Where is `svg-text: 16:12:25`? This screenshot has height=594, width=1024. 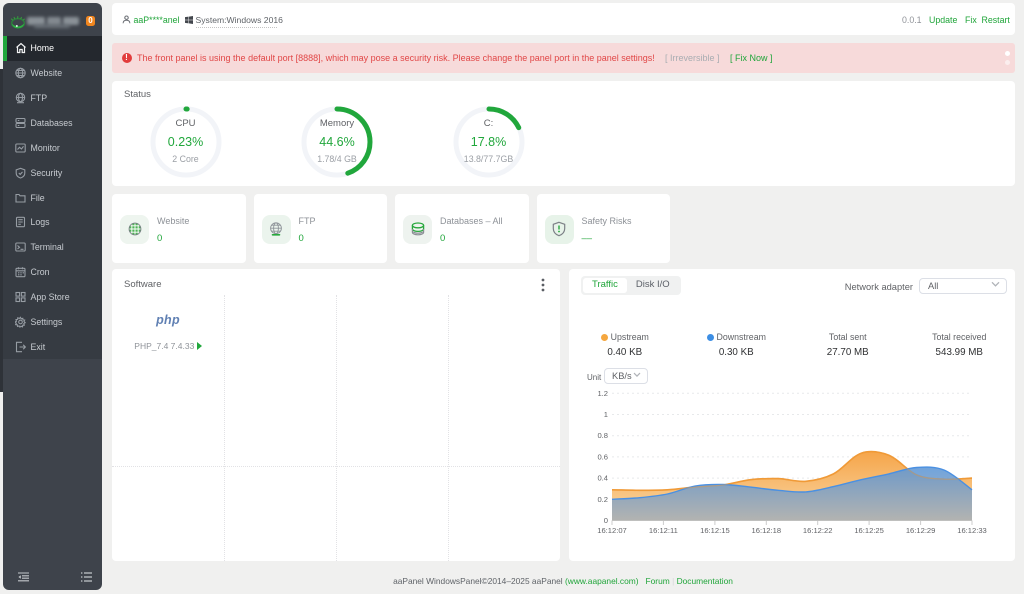 svg-text: 16:12:25 is located at coordinates (869, 530).